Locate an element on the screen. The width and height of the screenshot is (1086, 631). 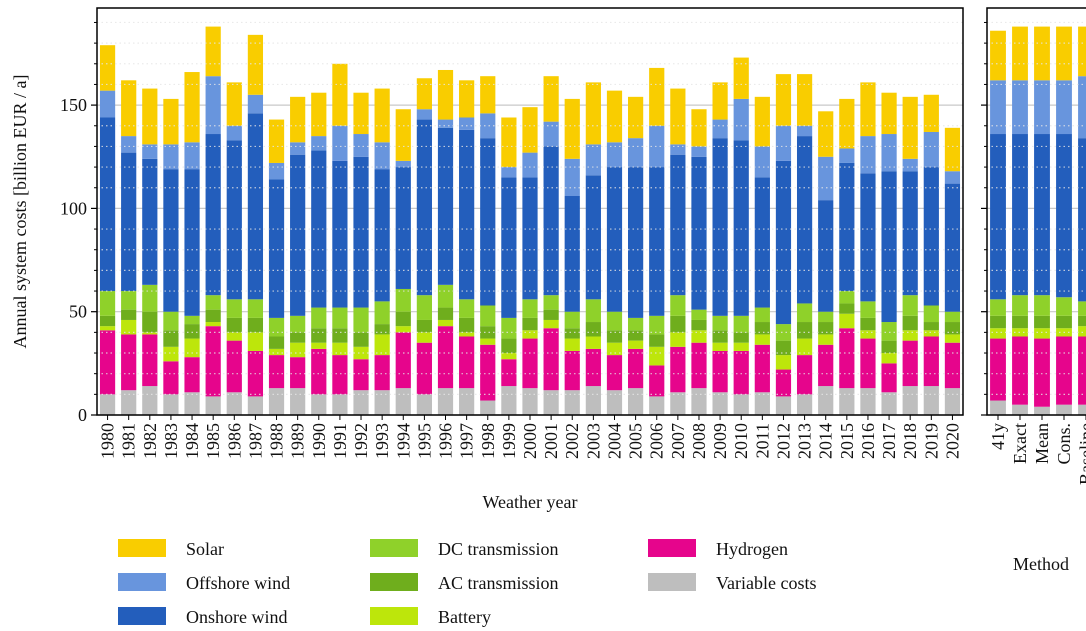
x-tick-label: 2020 is located at coordinates (952, 441).